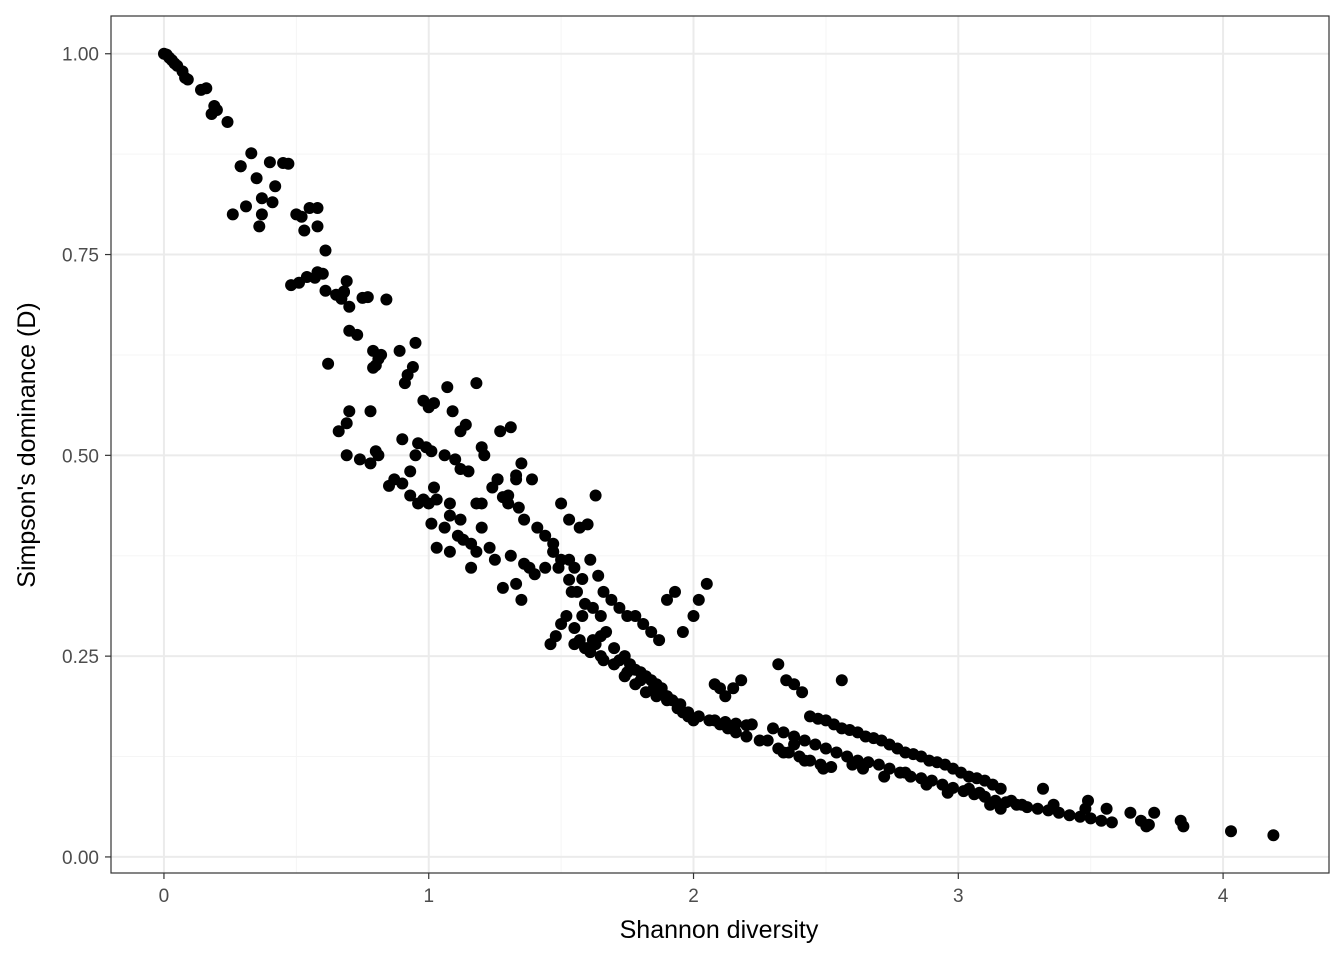 This screenshot has height=960, width=1344. Describe the element at coordinates (958, 896) in the screenshot. I see `x-tick-label: 3` at that location.